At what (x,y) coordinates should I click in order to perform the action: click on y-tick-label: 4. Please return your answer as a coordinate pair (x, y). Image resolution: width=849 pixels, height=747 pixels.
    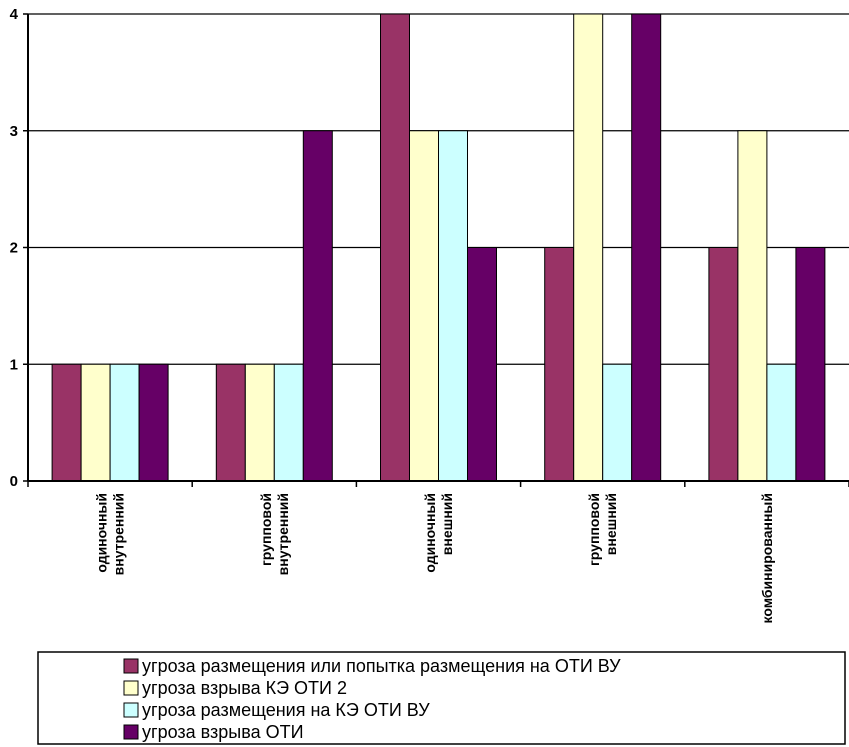
    Looking at the image, I should click on (14, 14).